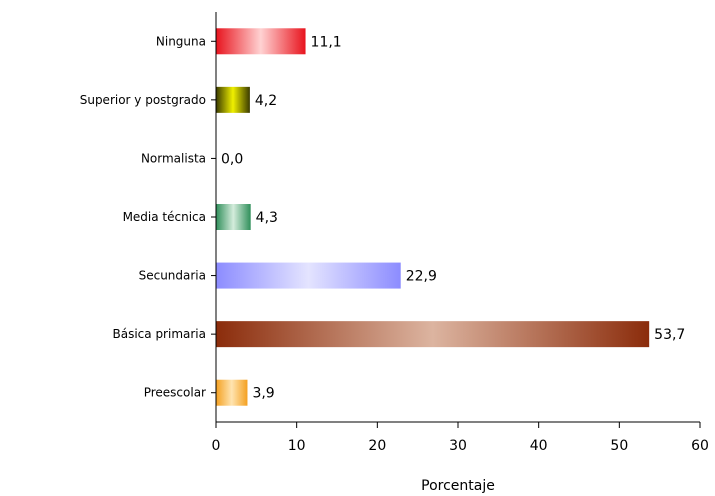 Image resolution: width=715 pixels, height=496 pixels. I want to click on bar-secundaria, so click(308, 275).